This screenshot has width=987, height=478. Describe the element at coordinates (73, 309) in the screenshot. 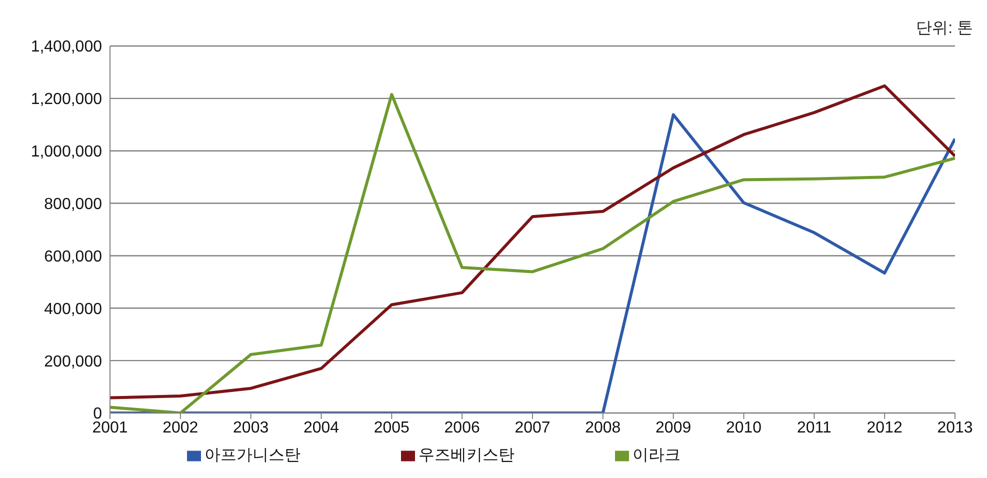

I see `y-tick-label: 400,000` at that location.